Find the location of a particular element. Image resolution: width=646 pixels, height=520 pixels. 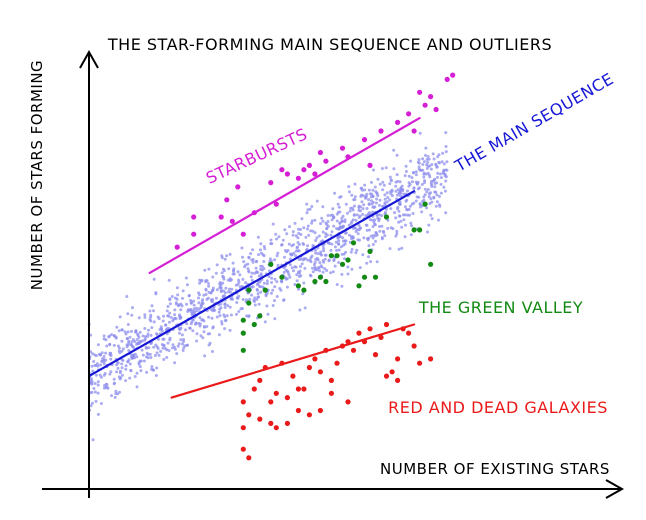

x-axis-arrowhead is located at coordinates (615, 489).